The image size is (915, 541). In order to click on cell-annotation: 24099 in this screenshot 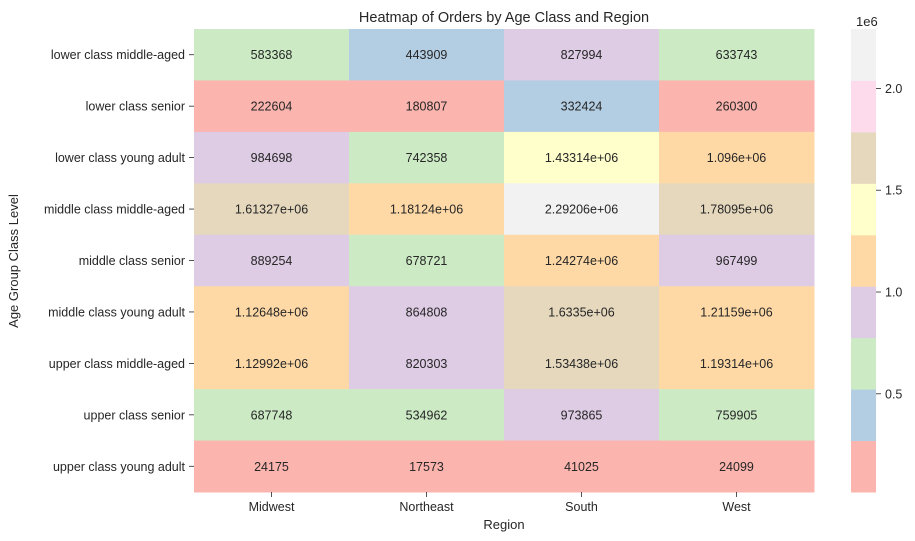, I will do `click(736, 467)`.